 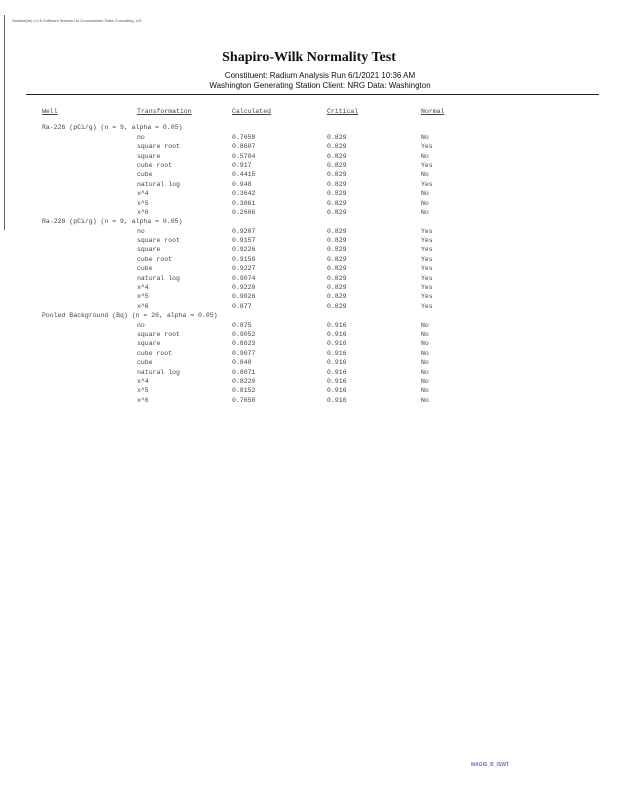 What do you see at coordinates (309, 222) in the screenshot?
I see `group-header: Ra-228 (pCi/g) (n = 9, alpha = 0.05)` at bounding box center [309, 222].